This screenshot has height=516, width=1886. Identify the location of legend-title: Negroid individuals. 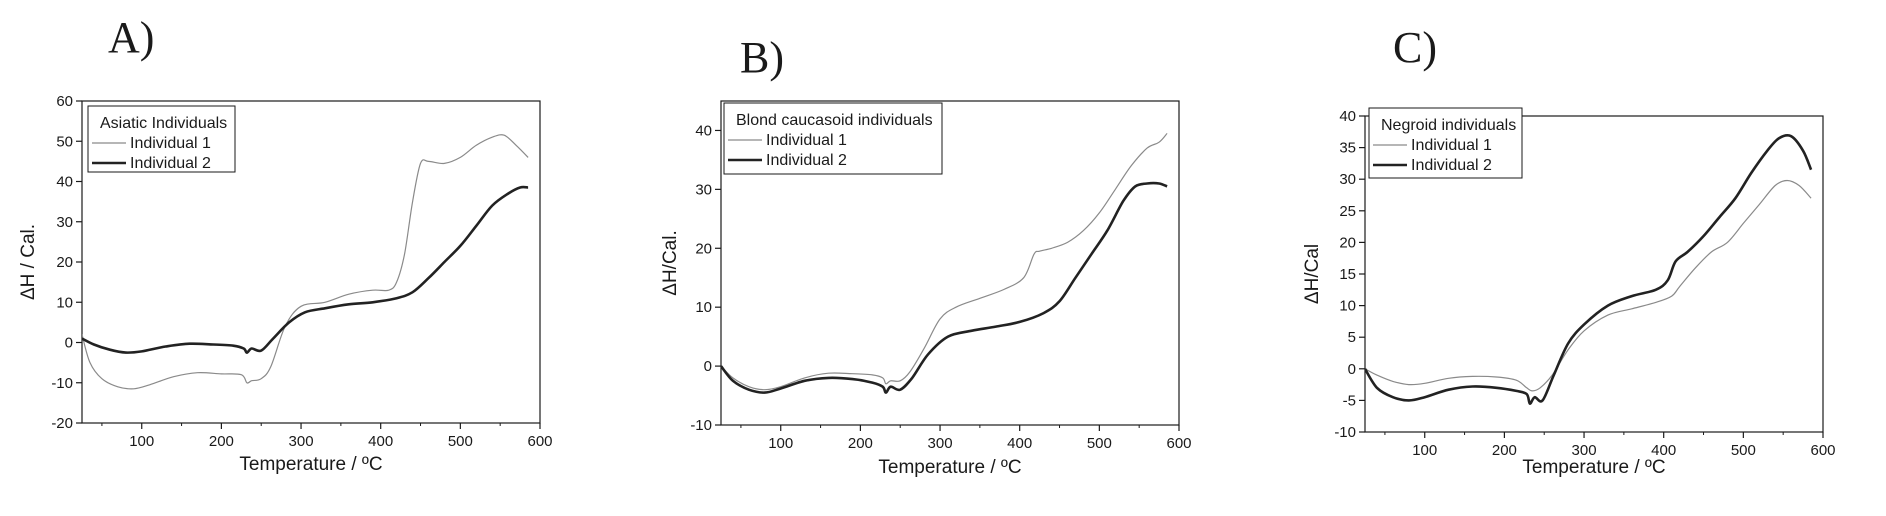
(1448, 125).